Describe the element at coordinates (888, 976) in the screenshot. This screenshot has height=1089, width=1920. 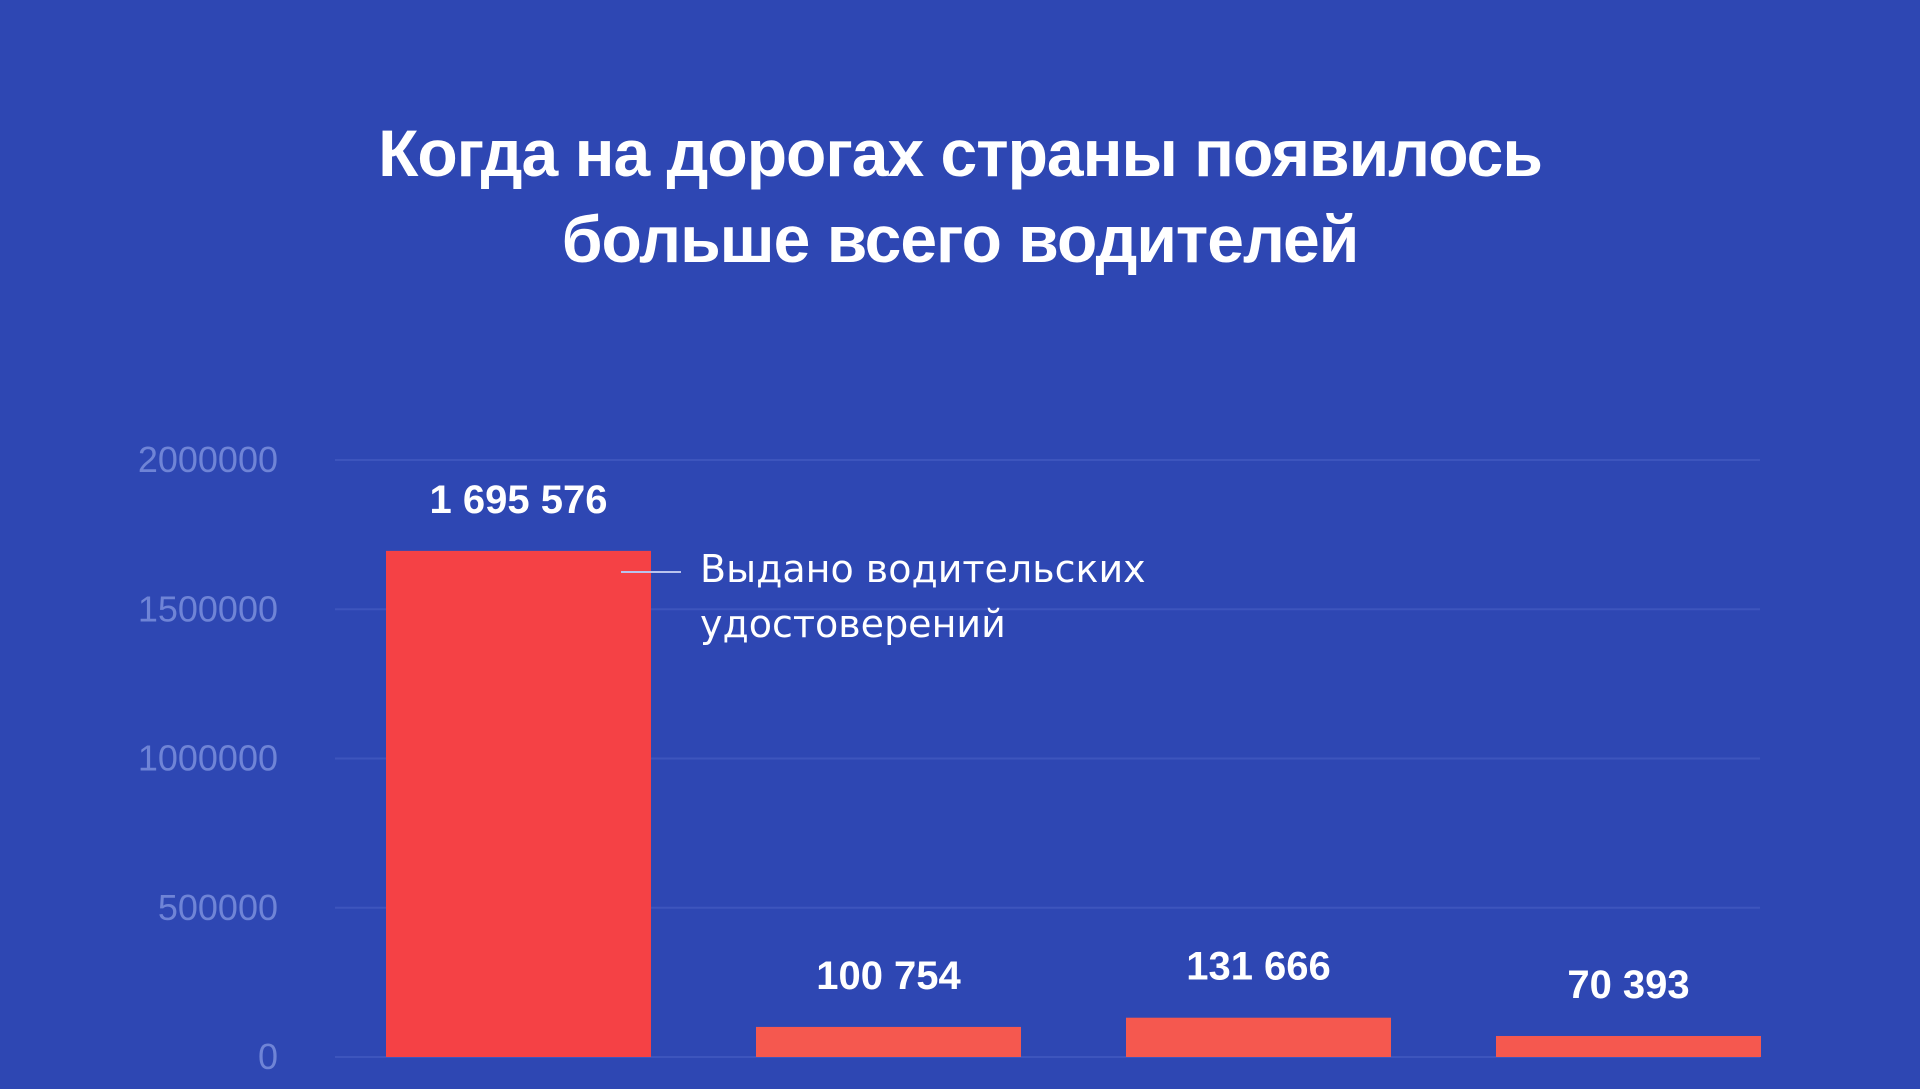
I see `bar-value-label: 100 754` at that location.